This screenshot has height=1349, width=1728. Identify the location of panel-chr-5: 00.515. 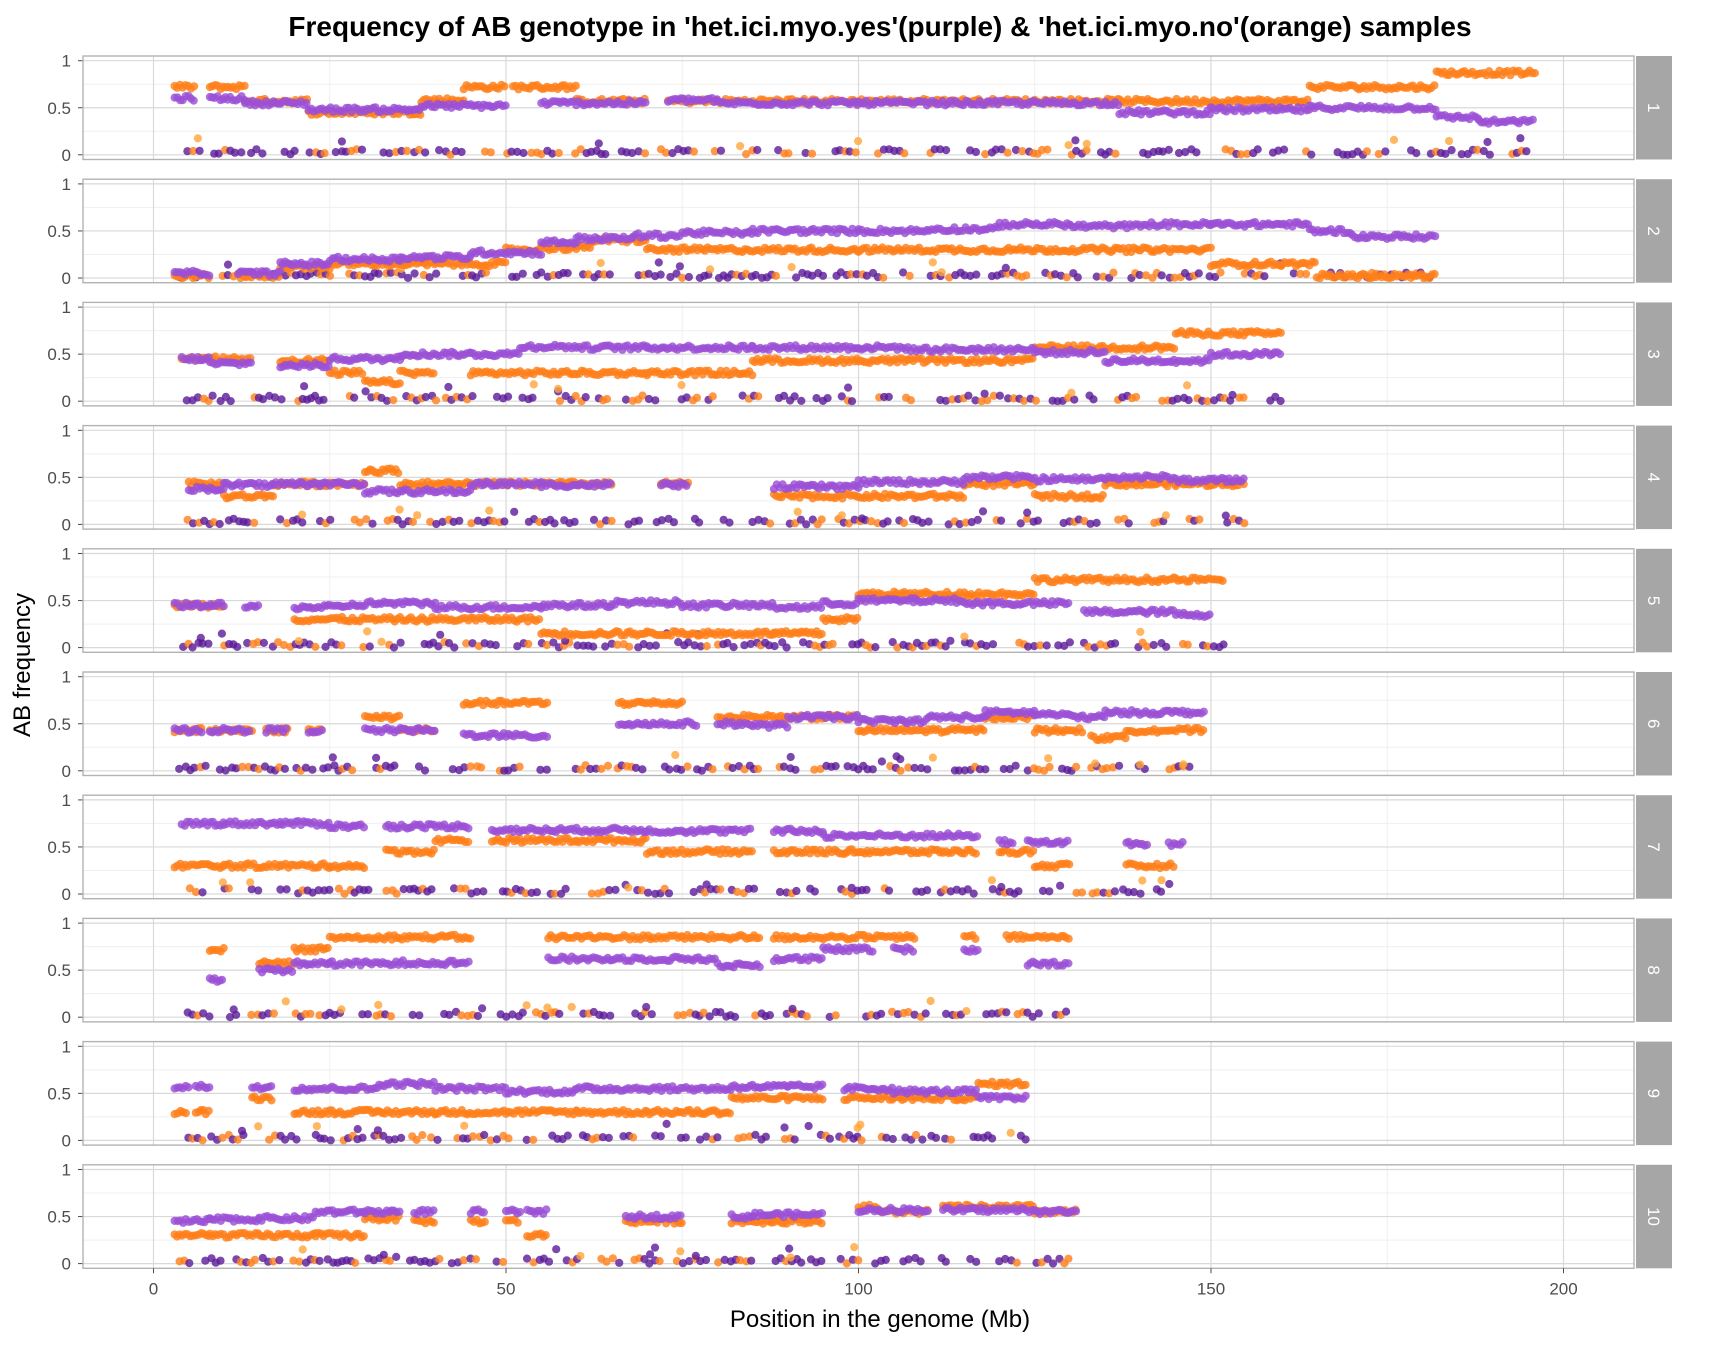
(859, 601).